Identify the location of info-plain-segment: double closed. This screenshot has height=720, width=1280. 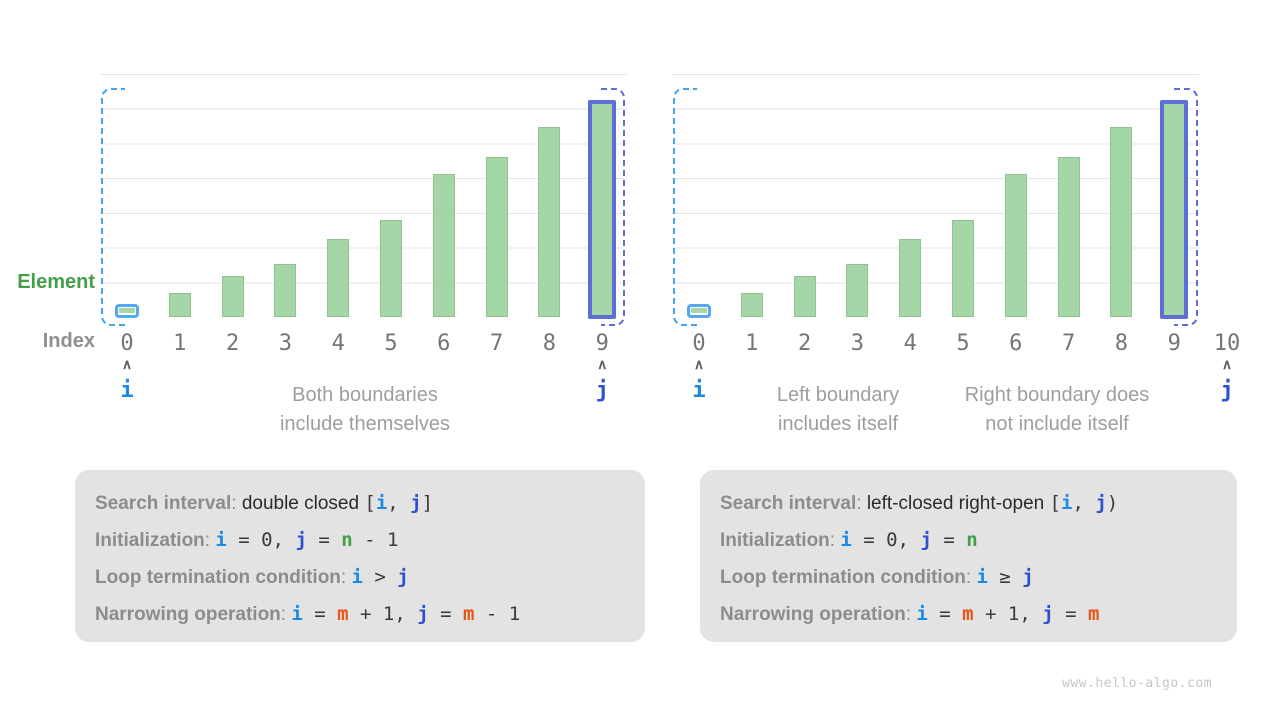
(303, 503).